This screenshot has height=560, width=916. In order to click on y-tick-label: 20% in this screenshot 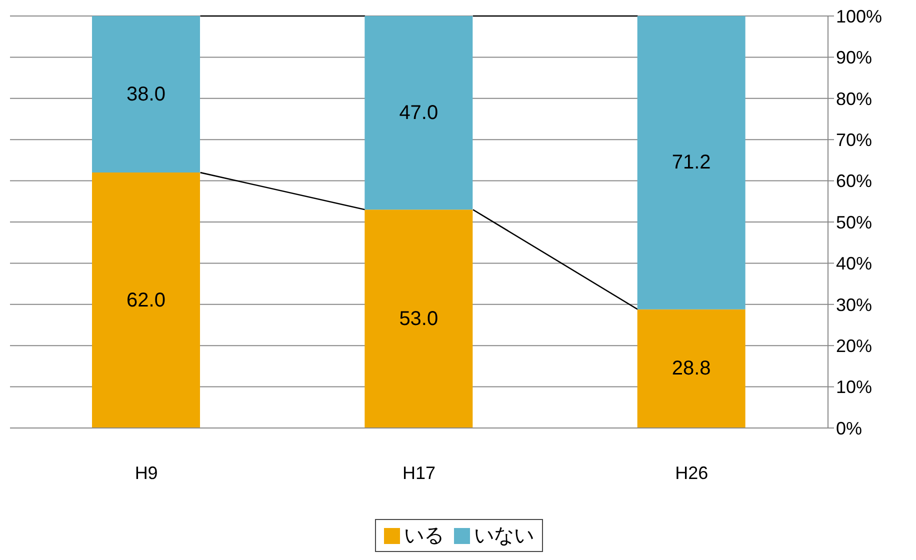, I will do `click(854, 346)`.